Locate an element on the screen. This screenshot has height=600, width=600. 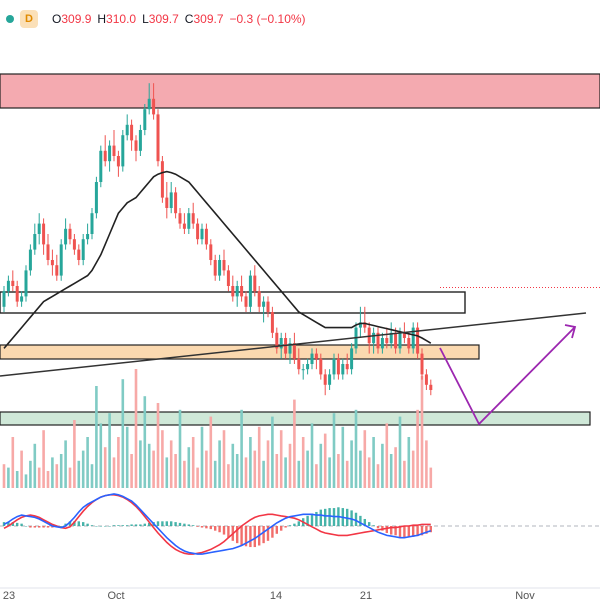
macd-signal-line is located at coordinates (217, 524).